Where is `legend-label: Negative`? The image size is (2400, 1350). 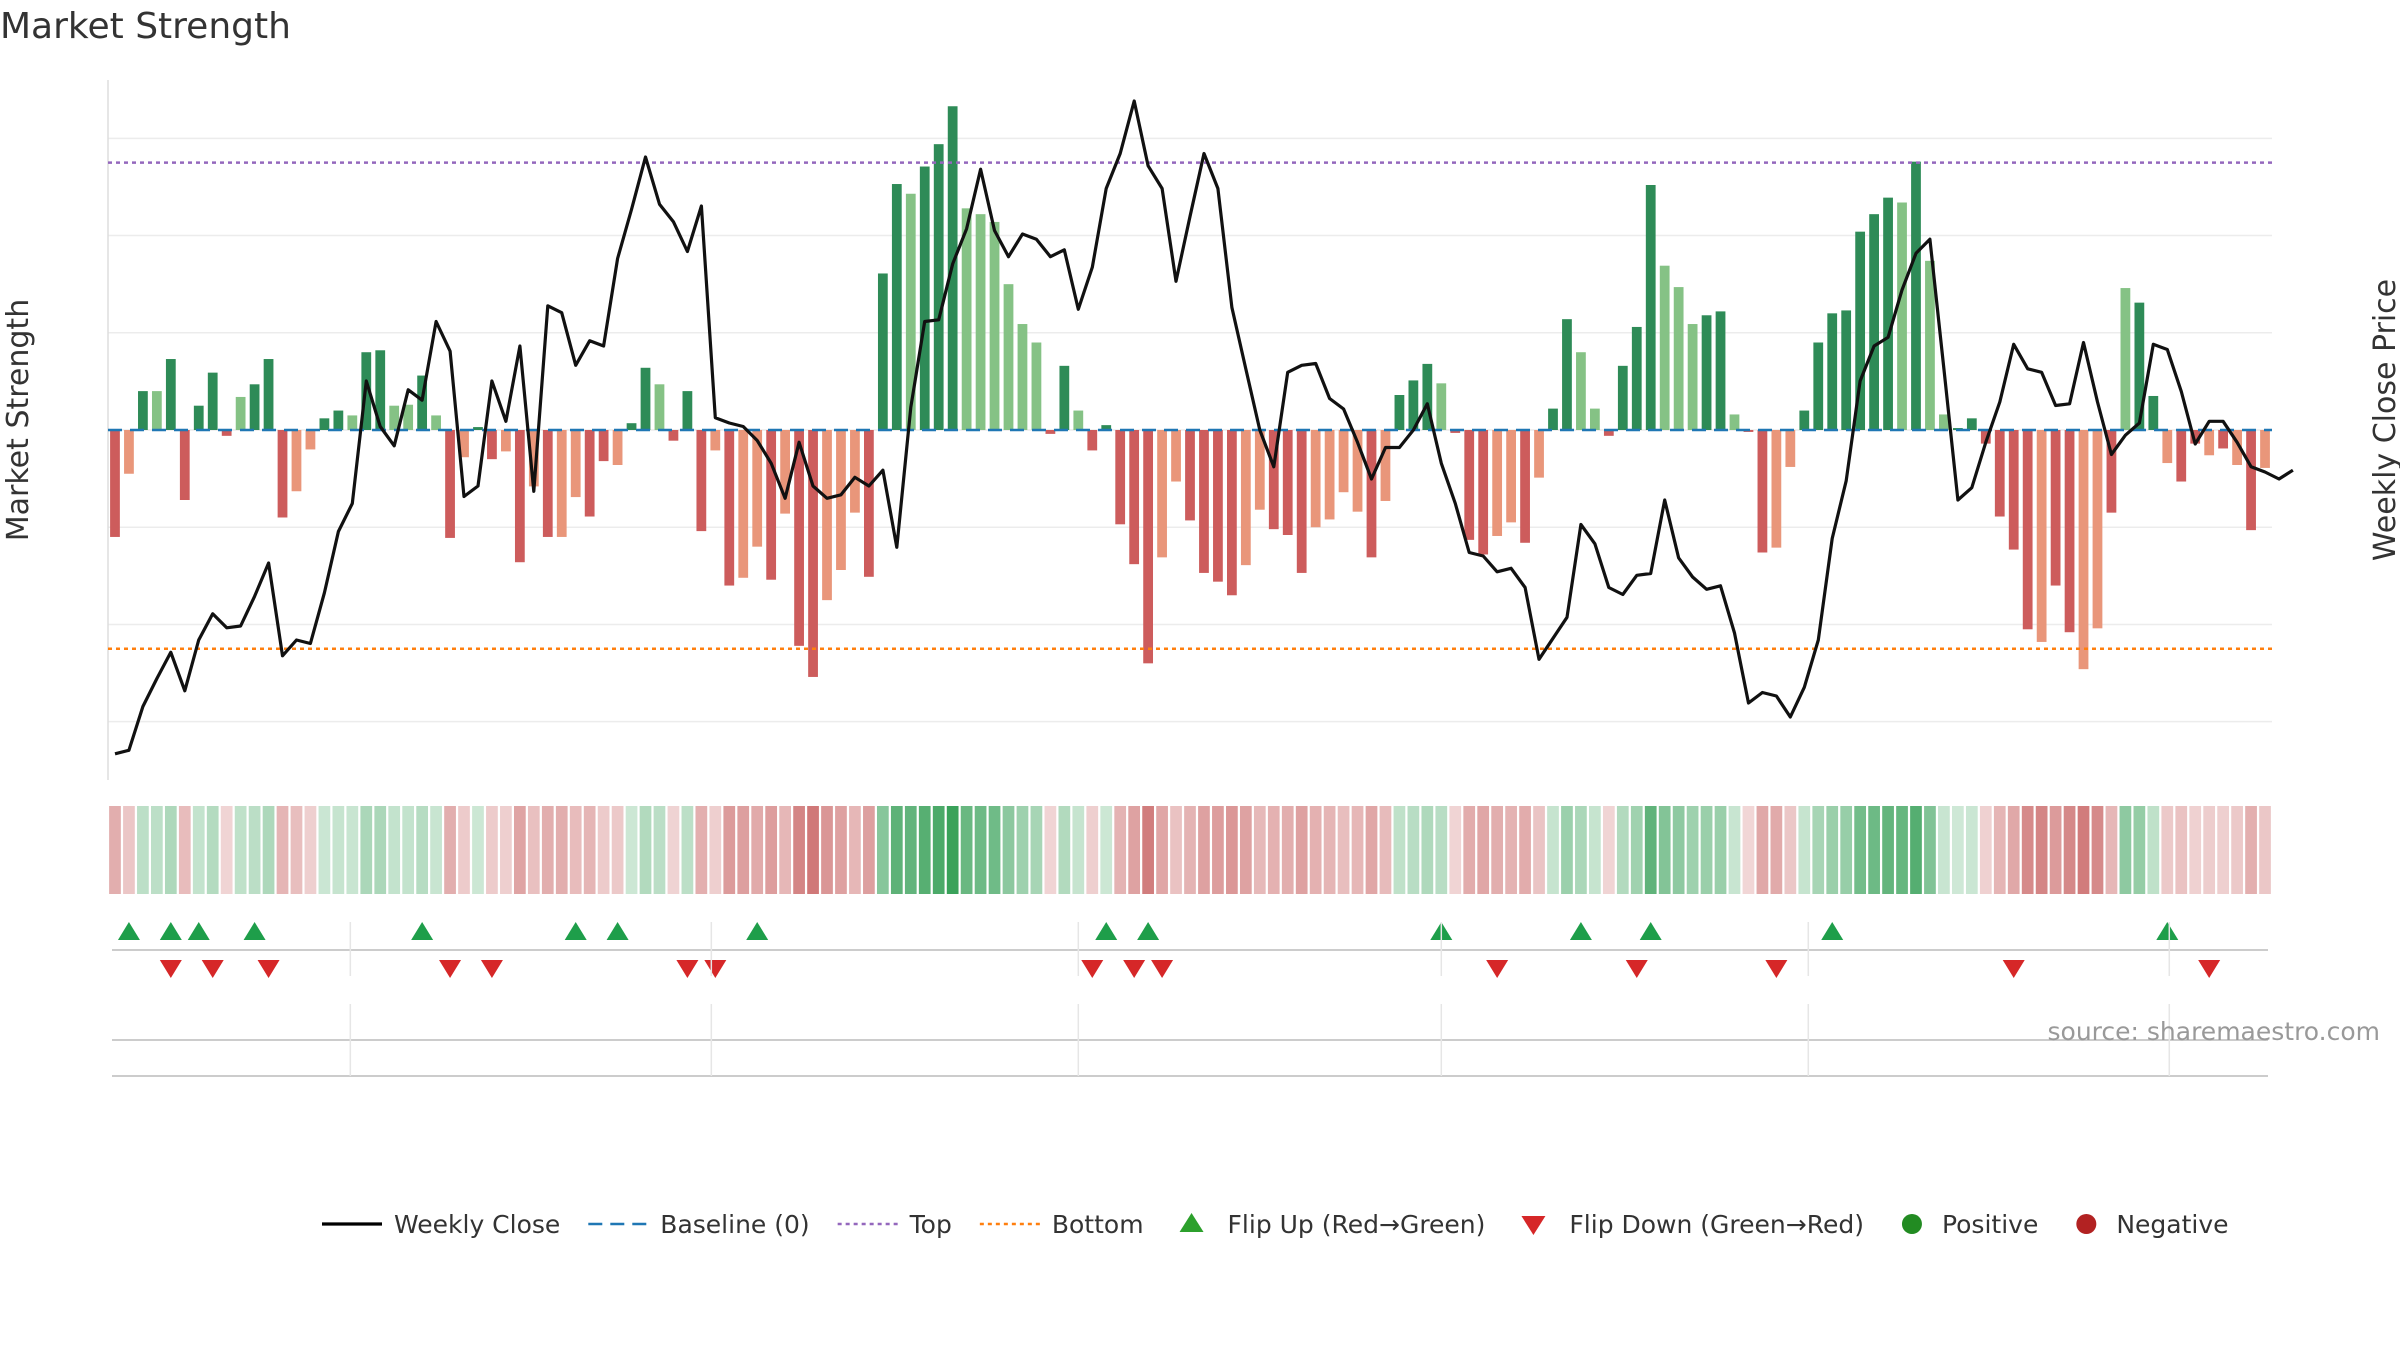
legend-label: Negative is located at coordinates (2172, 1224).